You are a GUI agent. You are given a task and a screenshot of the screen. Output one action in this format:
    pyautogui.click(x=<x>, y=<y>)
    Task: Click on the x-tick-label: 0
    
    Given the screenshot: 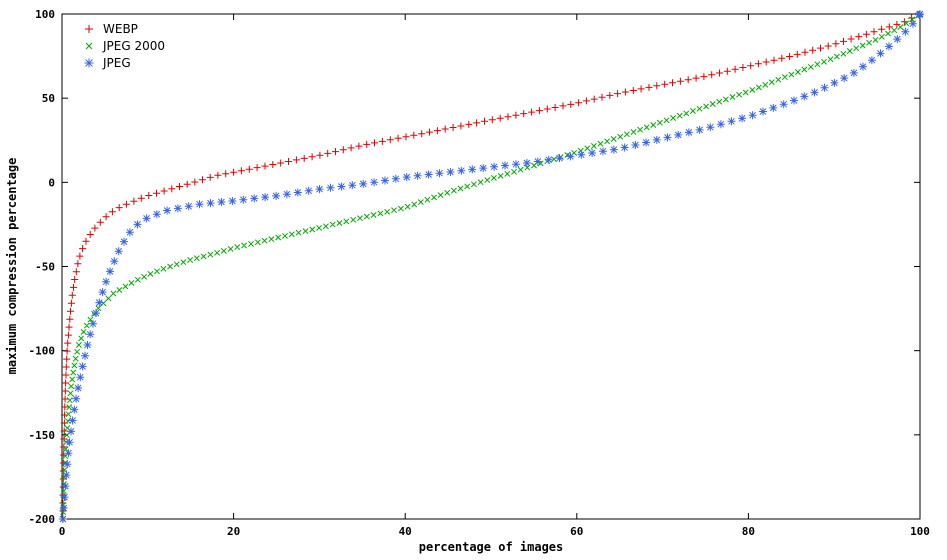 What is the action you would take?
    pyautogui.click(x=62, y=531)
    